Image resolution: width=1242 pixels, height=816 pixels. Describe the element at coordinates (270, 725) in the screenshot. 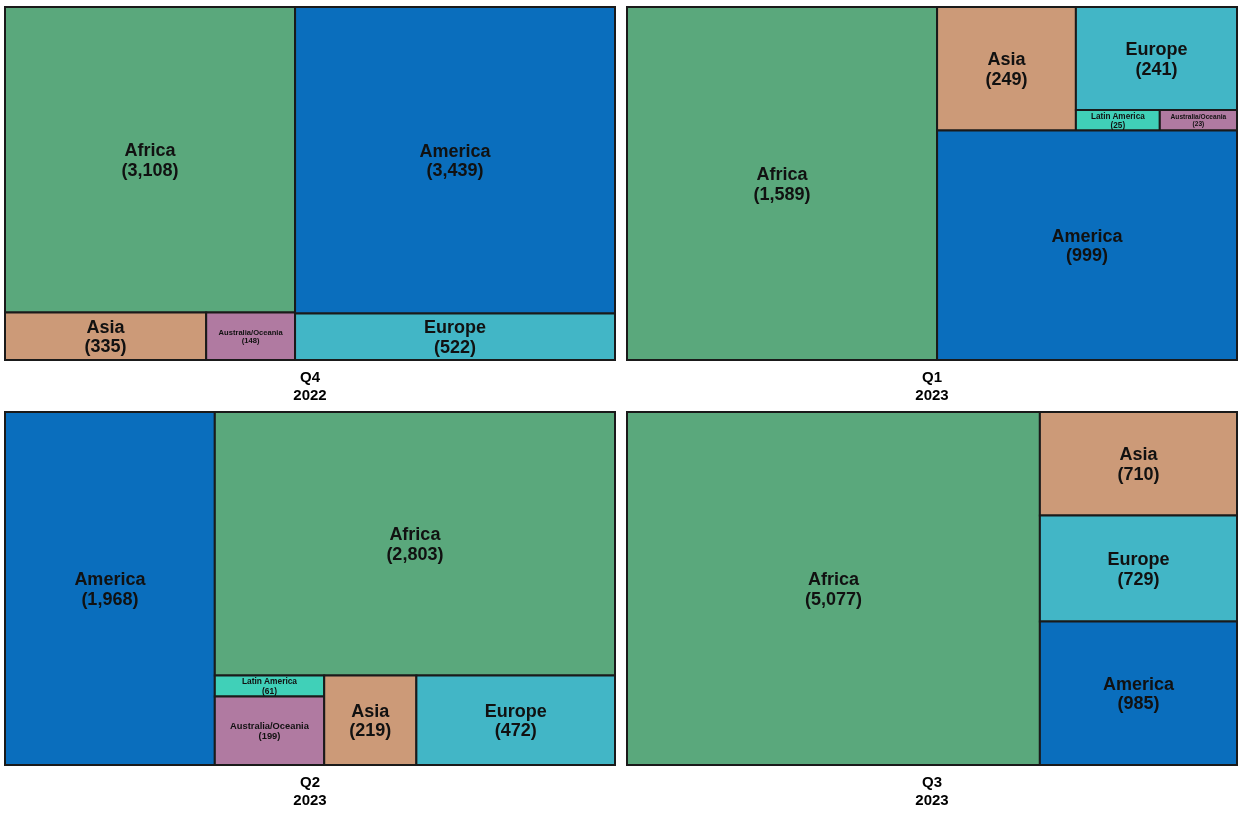

I see `category-label: Australia/Oceania` at that location.